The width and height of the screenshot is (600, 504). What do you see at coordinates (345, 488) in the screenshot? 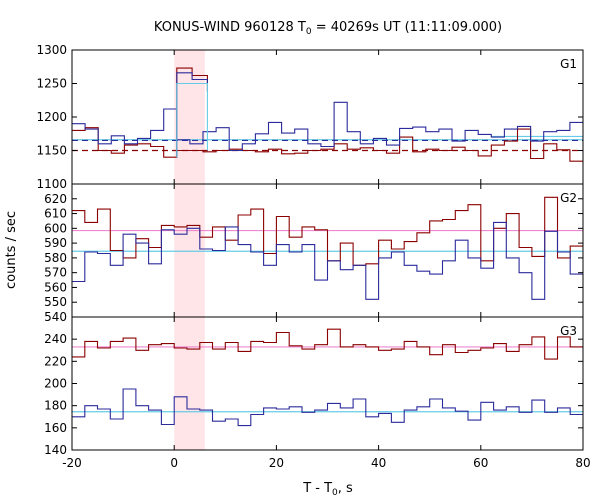
I see `x-axis-label-post: , s` at bounding box center [345, 488].